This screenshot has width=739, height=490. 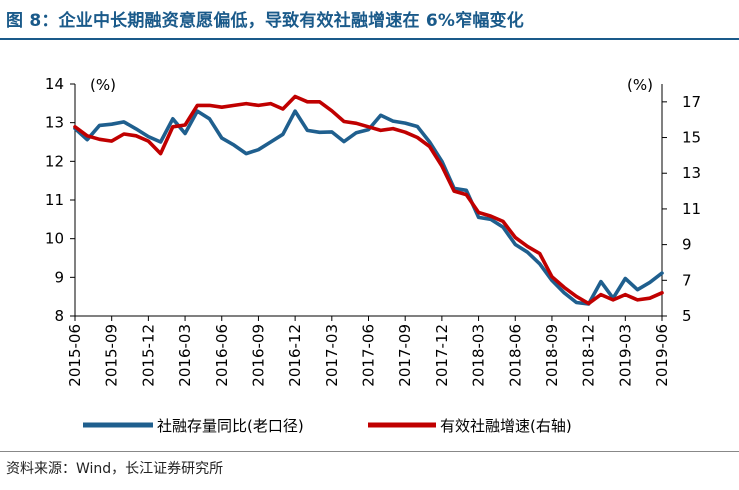 I want to click on x-tick-label: 2016-09, so click(x=258, y=355).